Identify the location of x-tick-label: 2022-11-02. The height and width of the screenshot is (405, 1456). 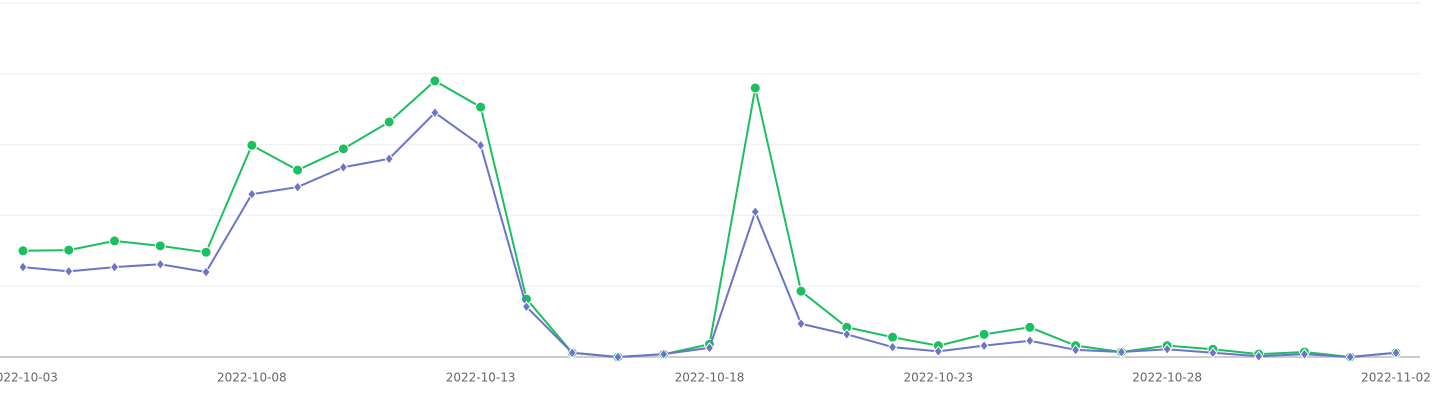
(1396, 378).